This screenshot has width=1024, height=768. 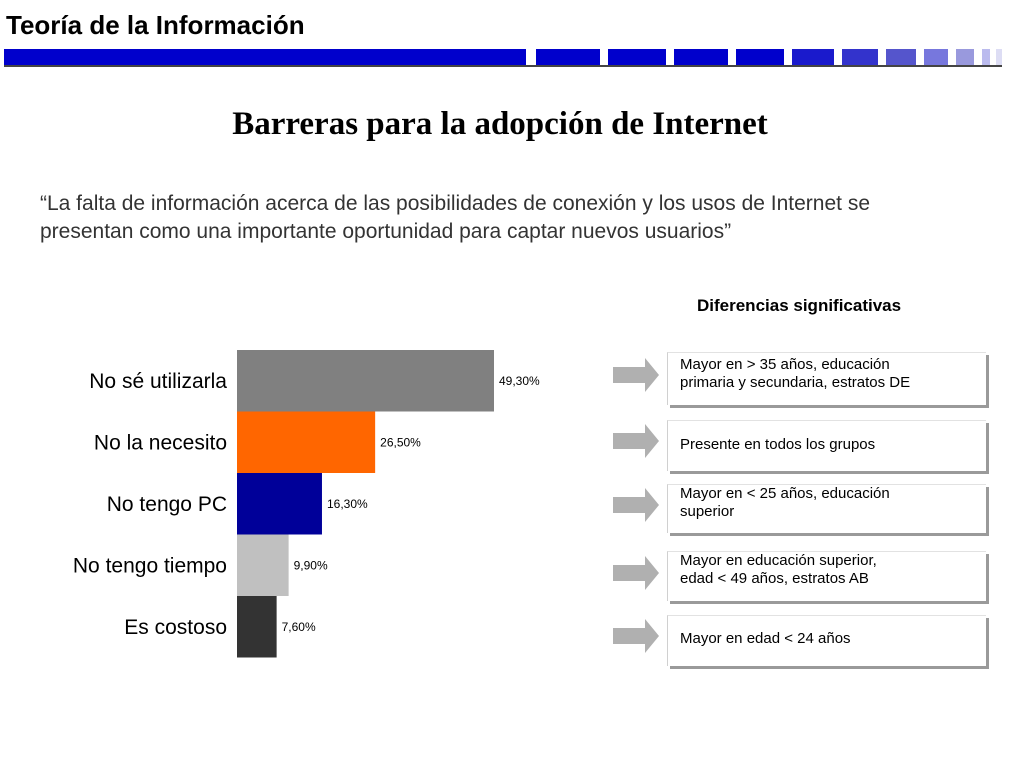 I want to click on difference-box: Presente en todos los grupos, so click(x=826, y=445).